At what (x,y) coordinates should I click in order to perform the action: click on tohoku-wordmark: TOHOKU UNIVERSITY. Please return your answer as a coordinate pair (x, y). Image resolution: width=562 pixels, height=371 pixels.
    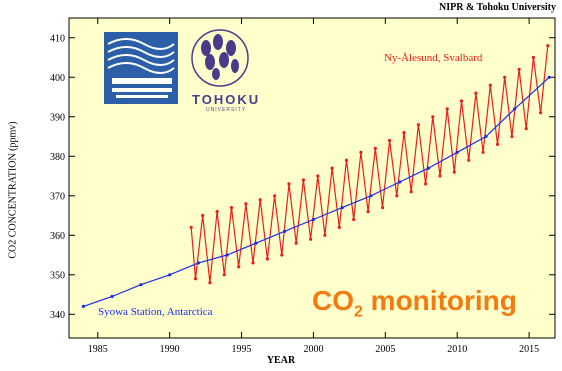
    Looking at the image, I should click on (226, 102).